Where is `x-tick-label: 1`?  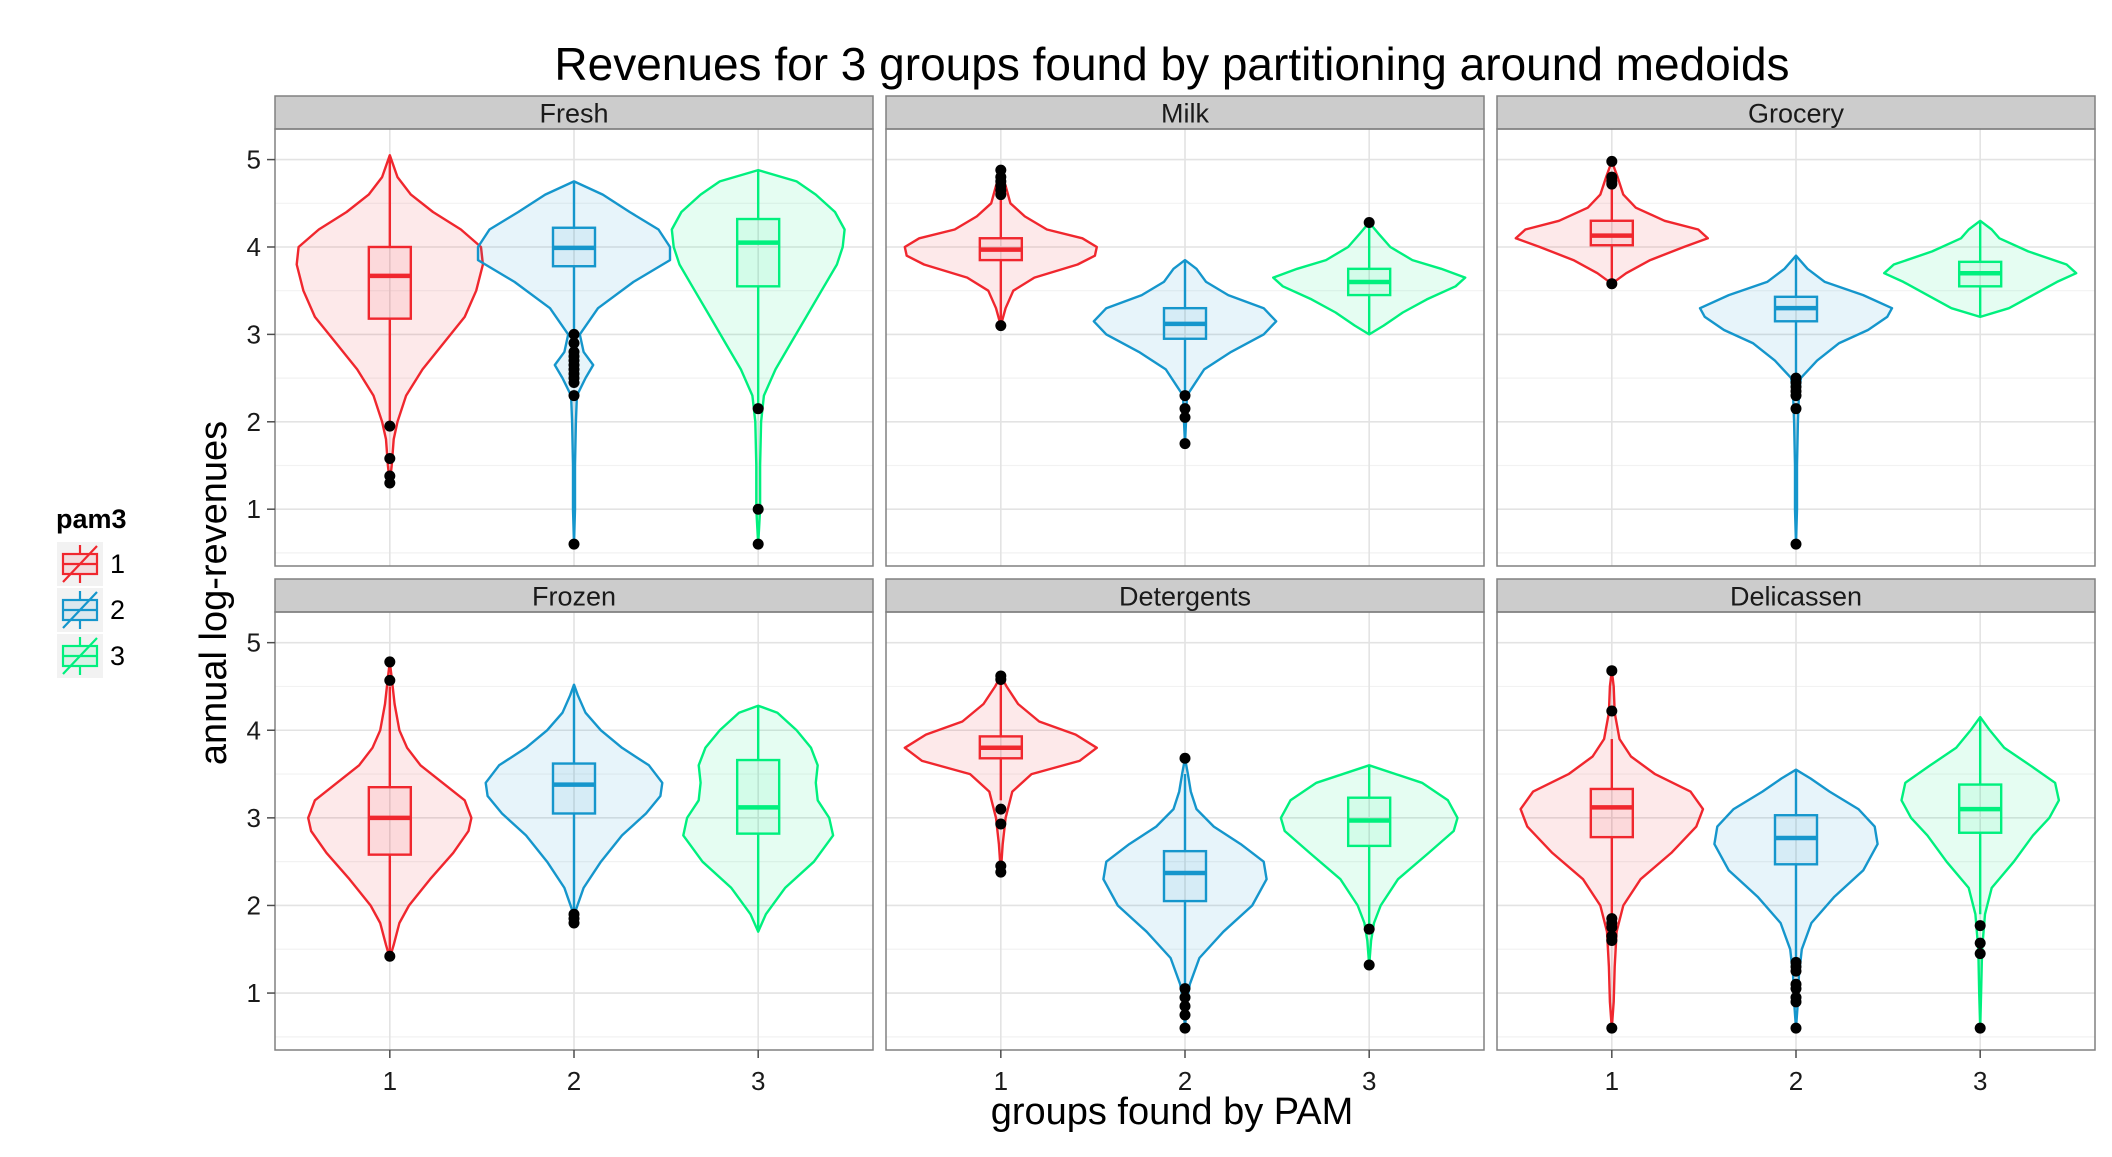 x-tick-label: 1 is located at coordinates (1001, 1081).